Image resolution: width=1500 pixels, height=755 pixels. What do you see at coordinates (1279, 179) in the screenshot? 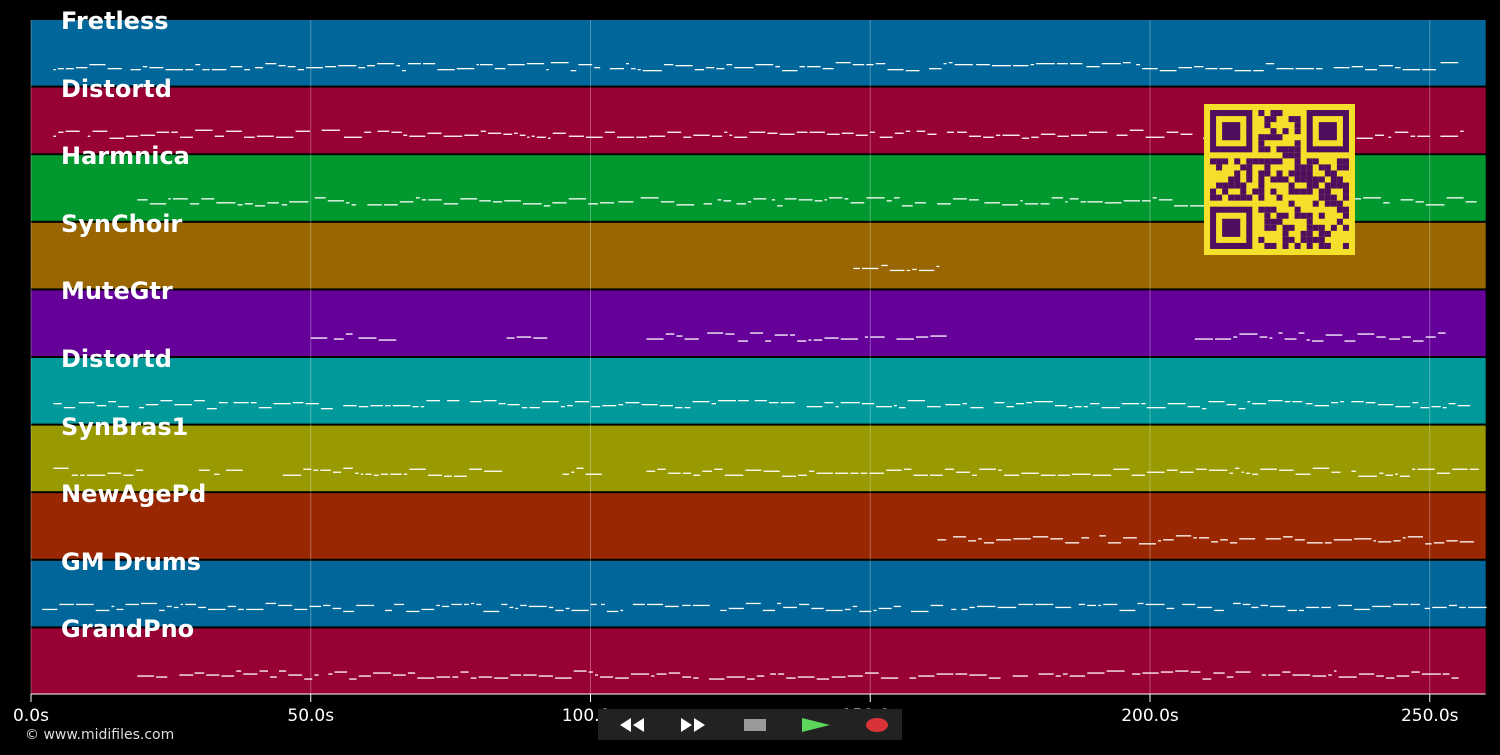
I see `qr-code-icon` at bounding box center [1279, 179].